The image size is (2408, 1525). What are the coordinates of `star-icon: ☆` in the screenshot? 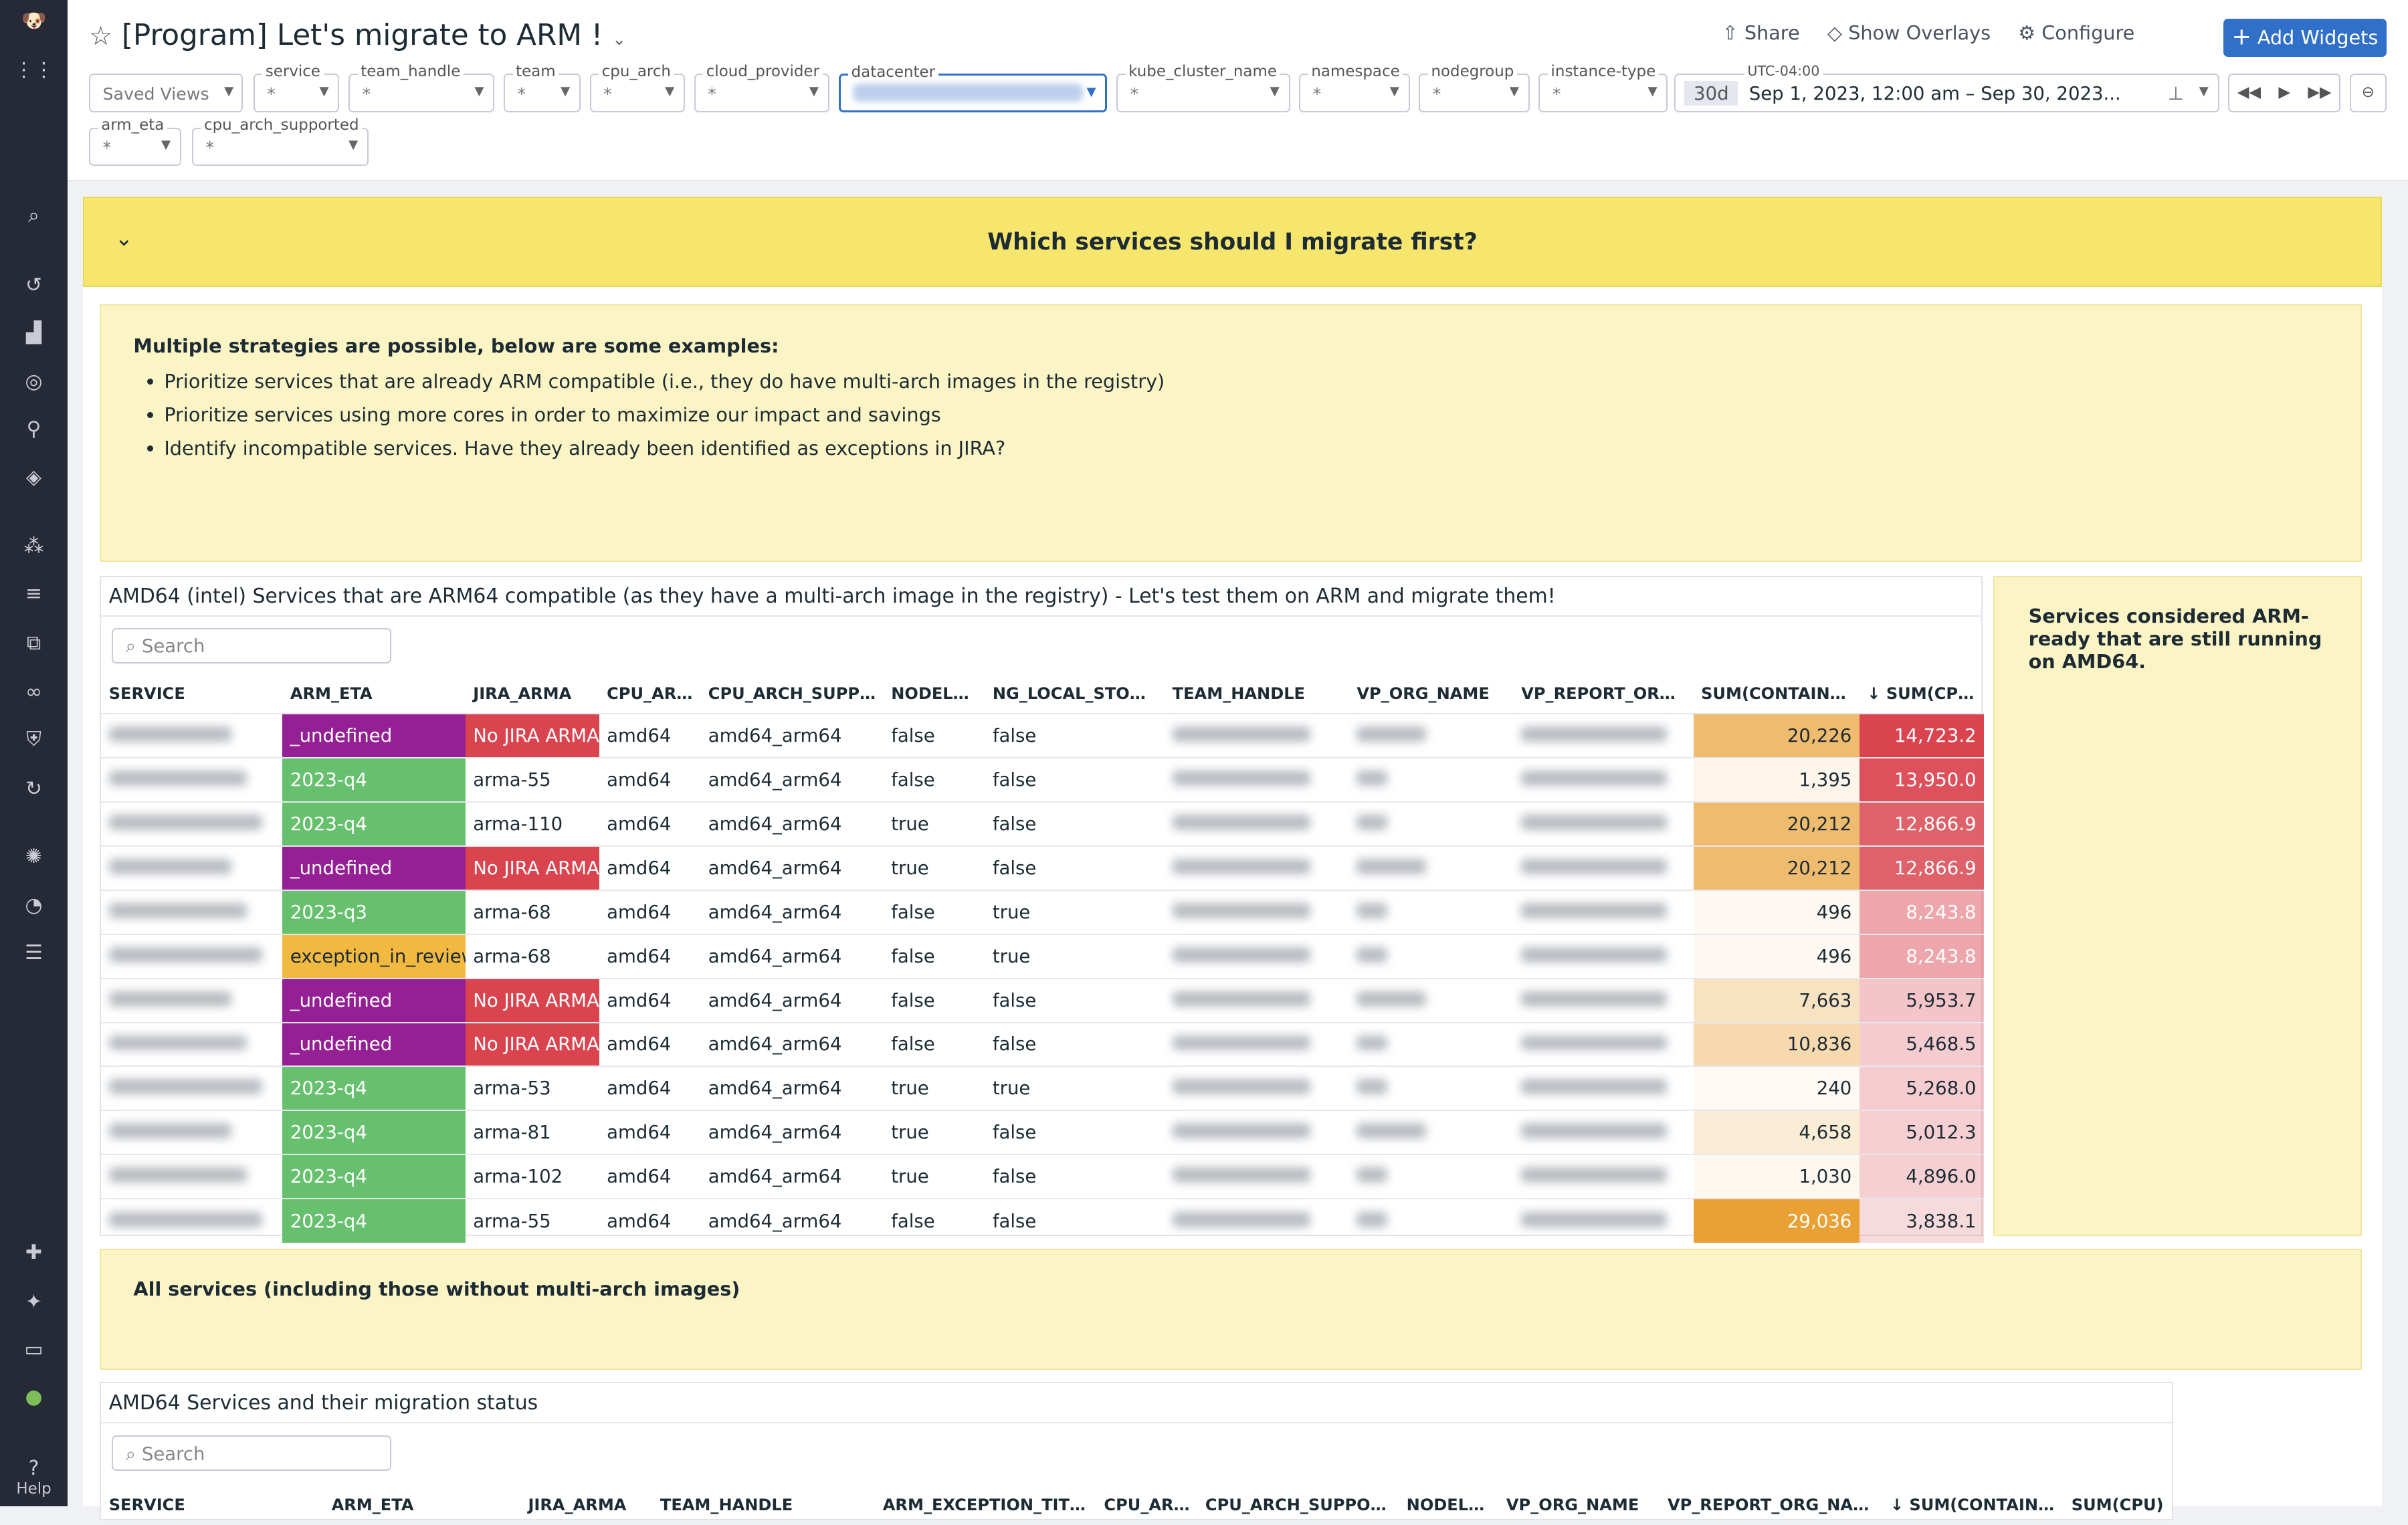 It's located at (101, 37).